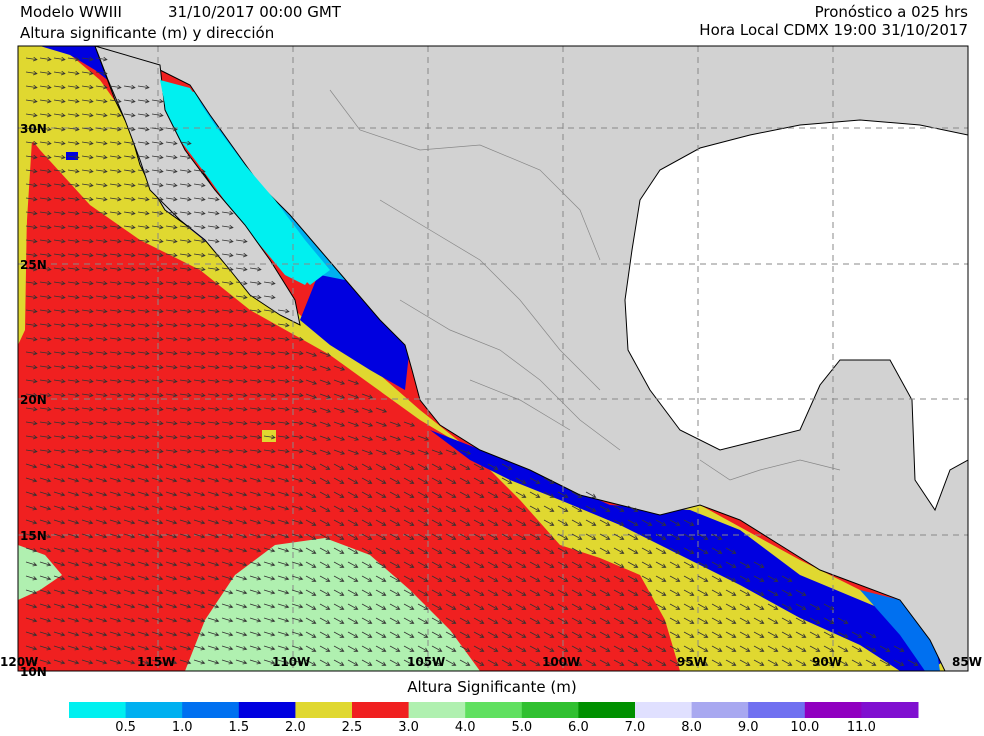  Describe the element at coordinates (522, 727) in the screenshot. I see `colorbar-tick: 5.0` at that location.